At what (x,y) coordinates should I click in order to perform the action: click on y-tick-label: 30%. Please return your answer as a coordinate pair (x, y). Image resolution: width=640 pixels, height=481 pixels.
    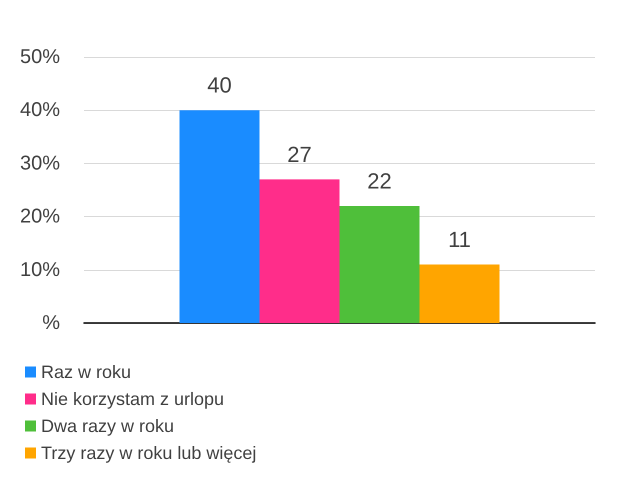
    Looking at the image, I should click on (40, 163).